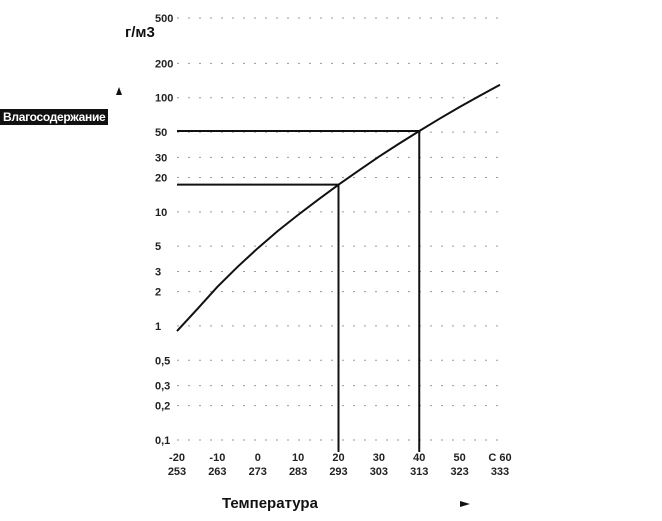 Image resolution: width=662 pixels, height=521 pixels. What do you see at coordinates (158, 272) in the screenshot?
I see `y-tick-label: 3` at bounding box center [158, 272].